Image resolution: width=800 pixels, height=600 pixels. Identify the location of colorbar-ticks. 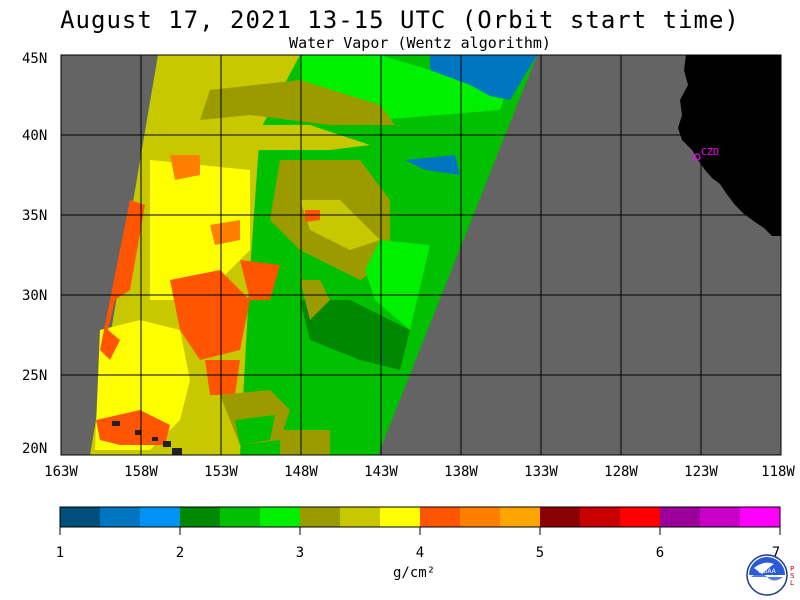
(420, 531).